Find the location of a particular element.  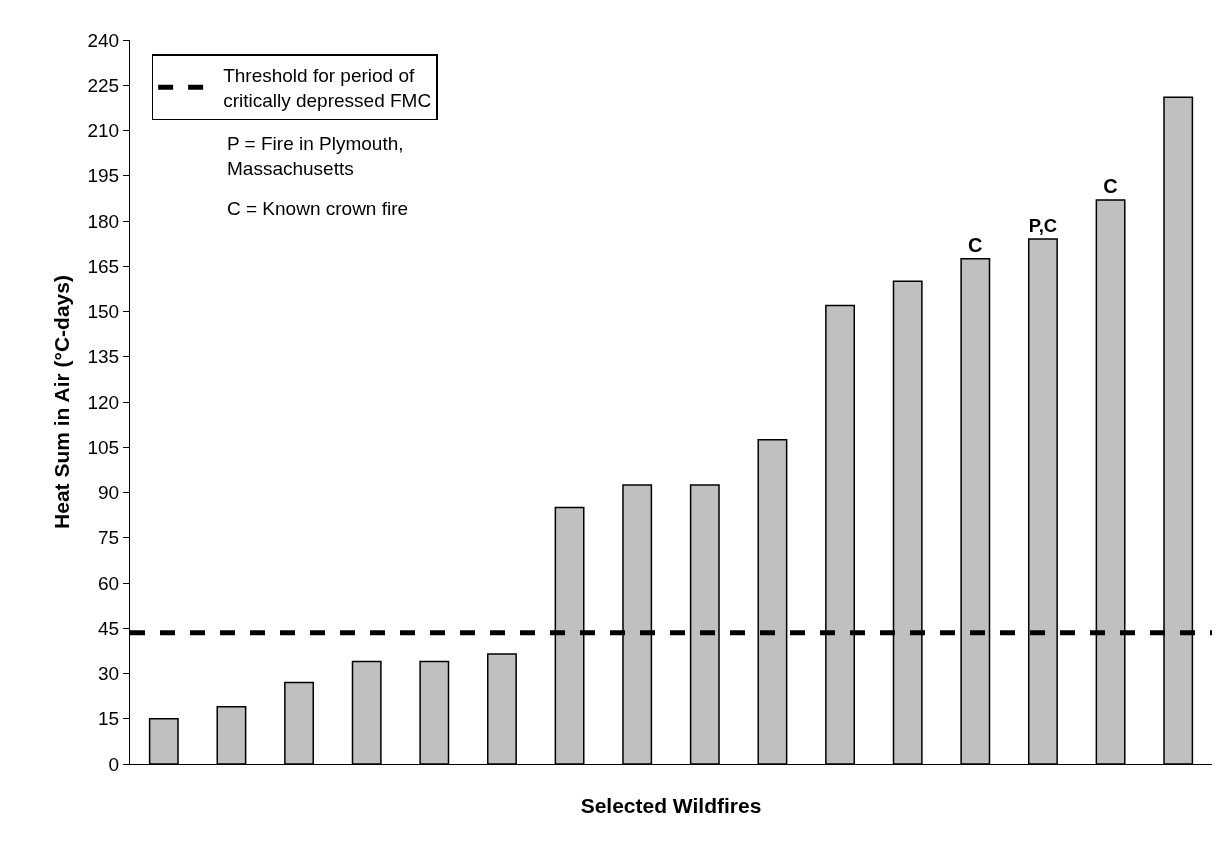

y-tick-label: 30 is located at coordinates (109, 674).